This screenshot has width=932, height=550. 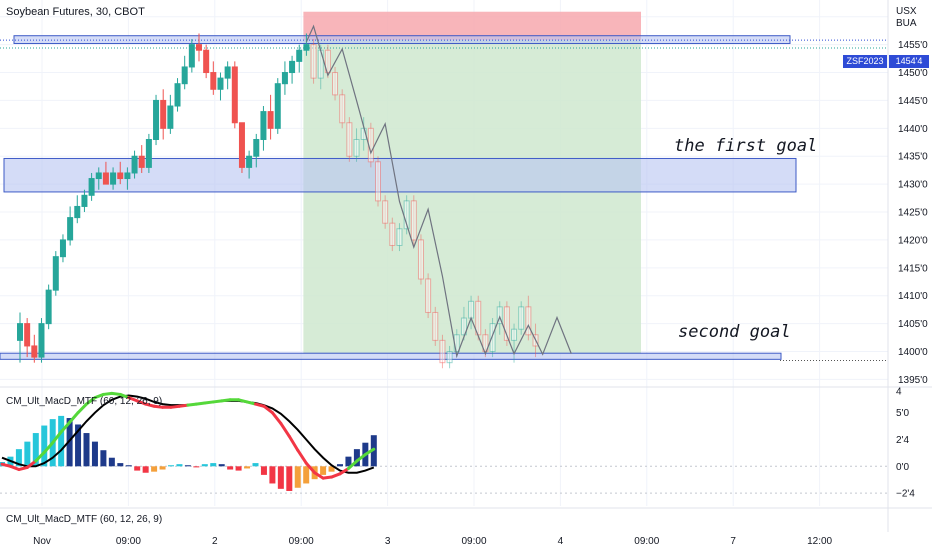 I want to click on macd-indicator-label-bottom: CM_Ult_MacD_MTF (60, 12, 26, 9), so click(x=84, y=519).